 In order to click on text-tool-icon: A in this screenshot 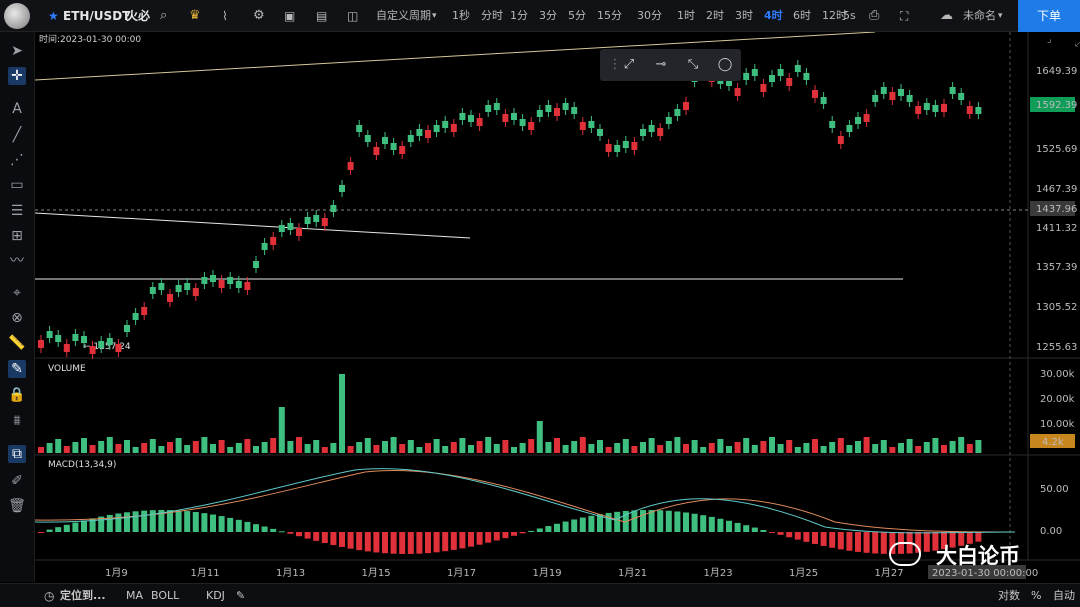, I will do `click(17, 109)`.